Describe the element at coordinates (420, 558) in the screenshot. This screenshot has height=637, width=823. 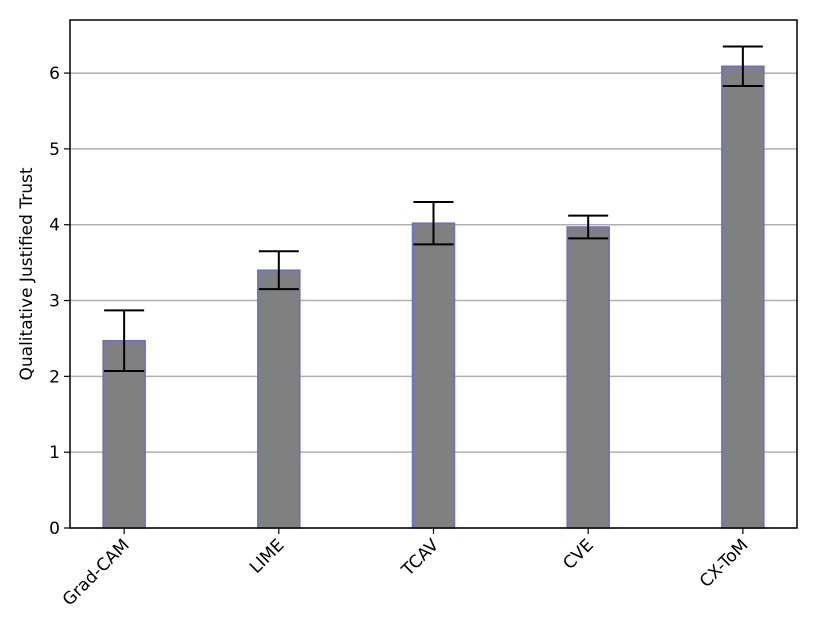
I see `x-tick-label: TCAV` at that location.